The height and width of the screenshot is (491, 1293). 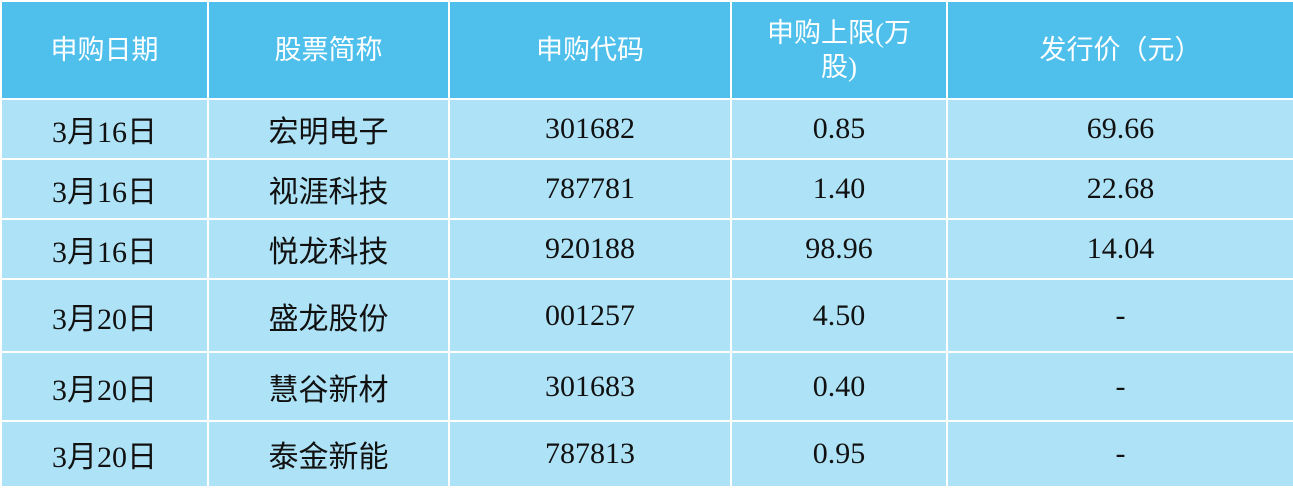 What do you see at coordinates (839, 129) in the screenshot?
I see `cell-limit: 0.85` at bounding box center [839, 129].